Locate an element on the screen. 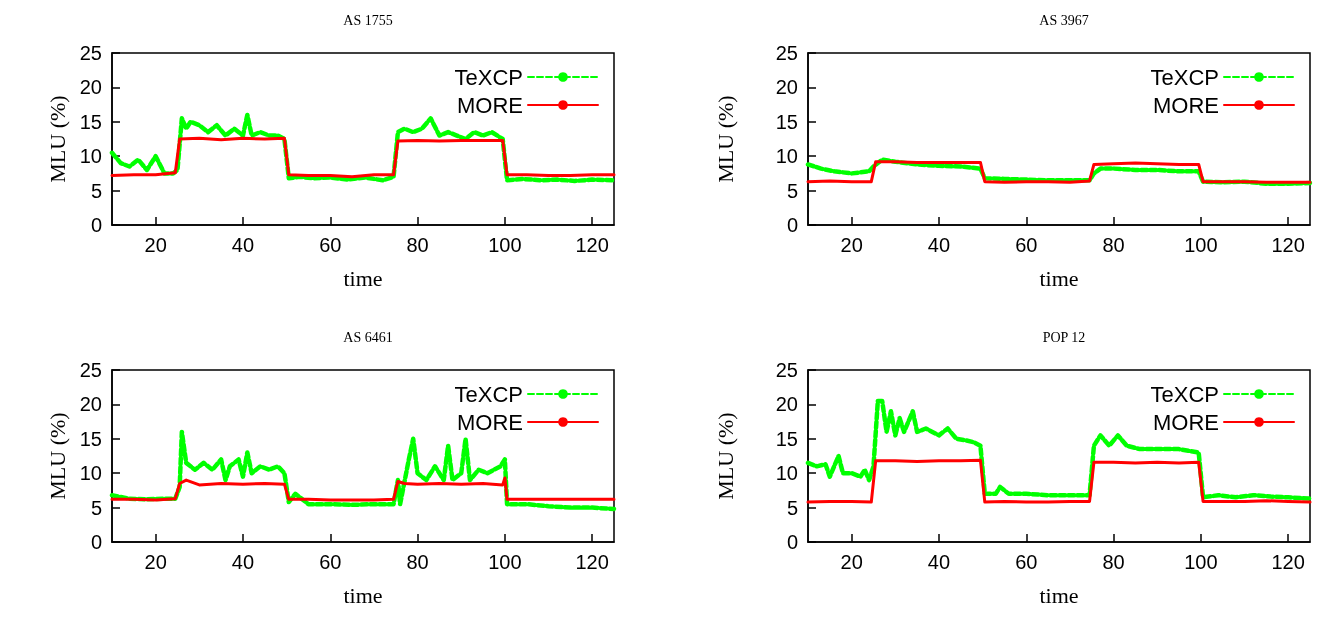 This screenshot has height=635, width=1328. chart-title: AS 1755 is located at coordinates (368, 20).